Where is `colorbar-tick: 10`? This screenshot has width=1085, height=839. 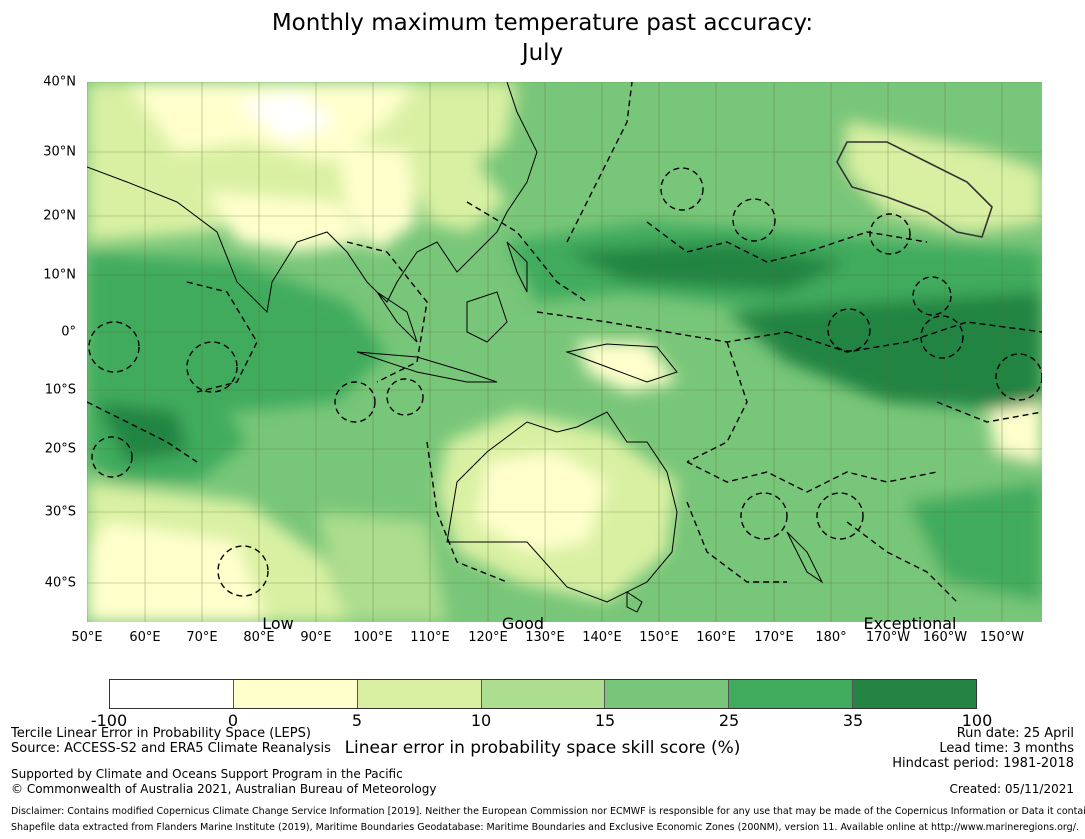
colorbar-tick: 10 is located at coordinates (481, 720).